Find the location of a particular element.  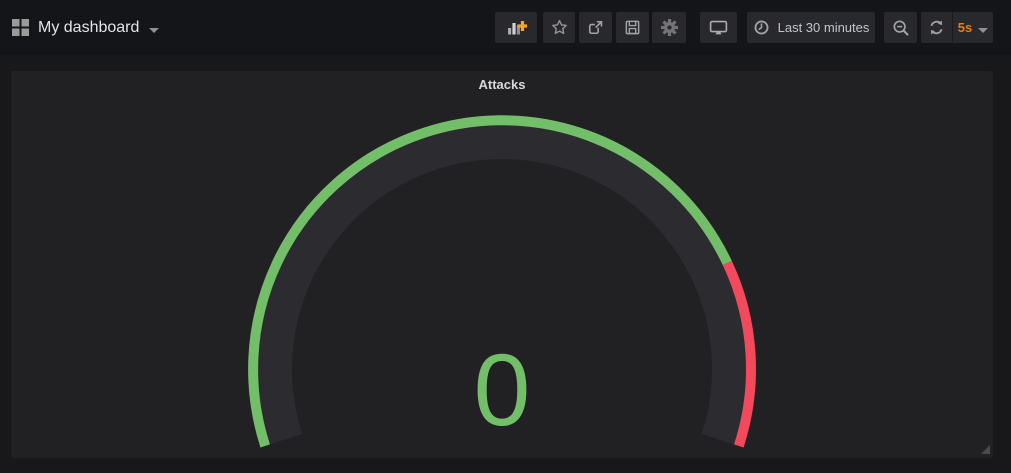

zoom-out-button is located at coordinates (900, 27).